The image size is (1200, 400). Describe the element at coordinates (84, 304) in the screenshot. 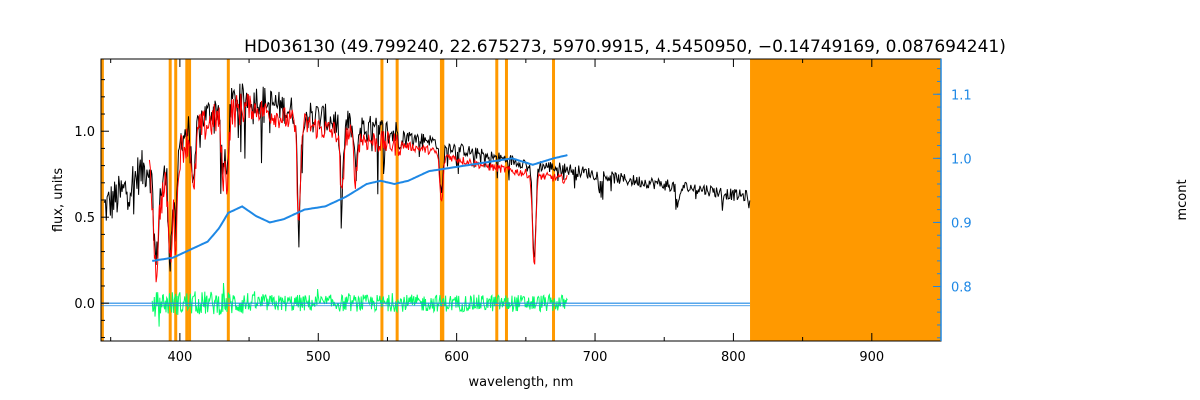

I see `y-tick-label: 0.0` at that location.